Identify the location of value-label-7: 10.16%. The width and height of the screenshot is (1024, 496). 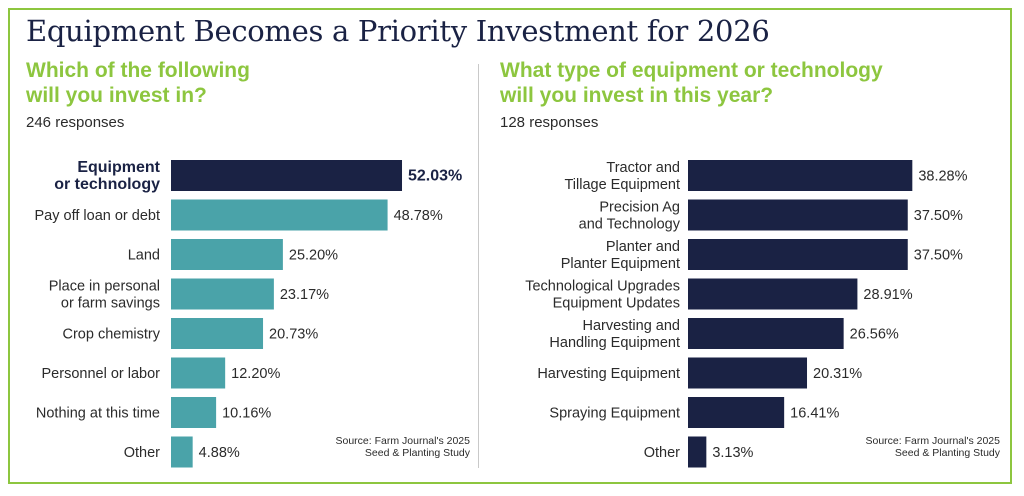
(246, 414).